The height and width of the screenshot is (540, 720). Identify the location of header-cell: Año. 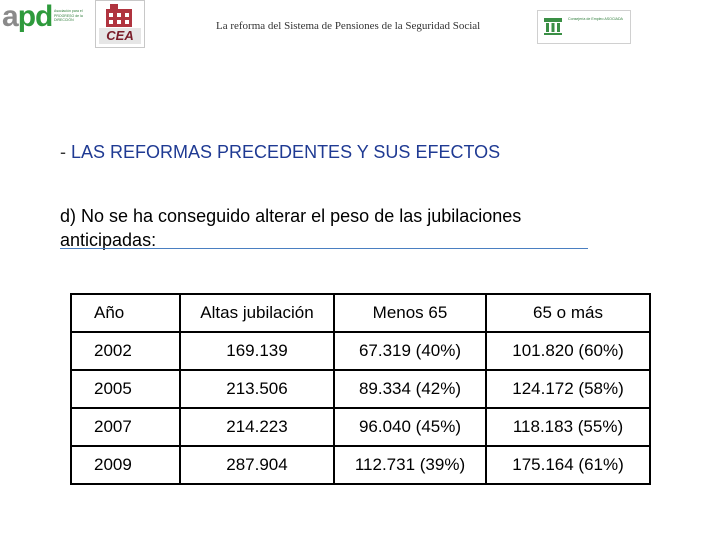
(125, 313).